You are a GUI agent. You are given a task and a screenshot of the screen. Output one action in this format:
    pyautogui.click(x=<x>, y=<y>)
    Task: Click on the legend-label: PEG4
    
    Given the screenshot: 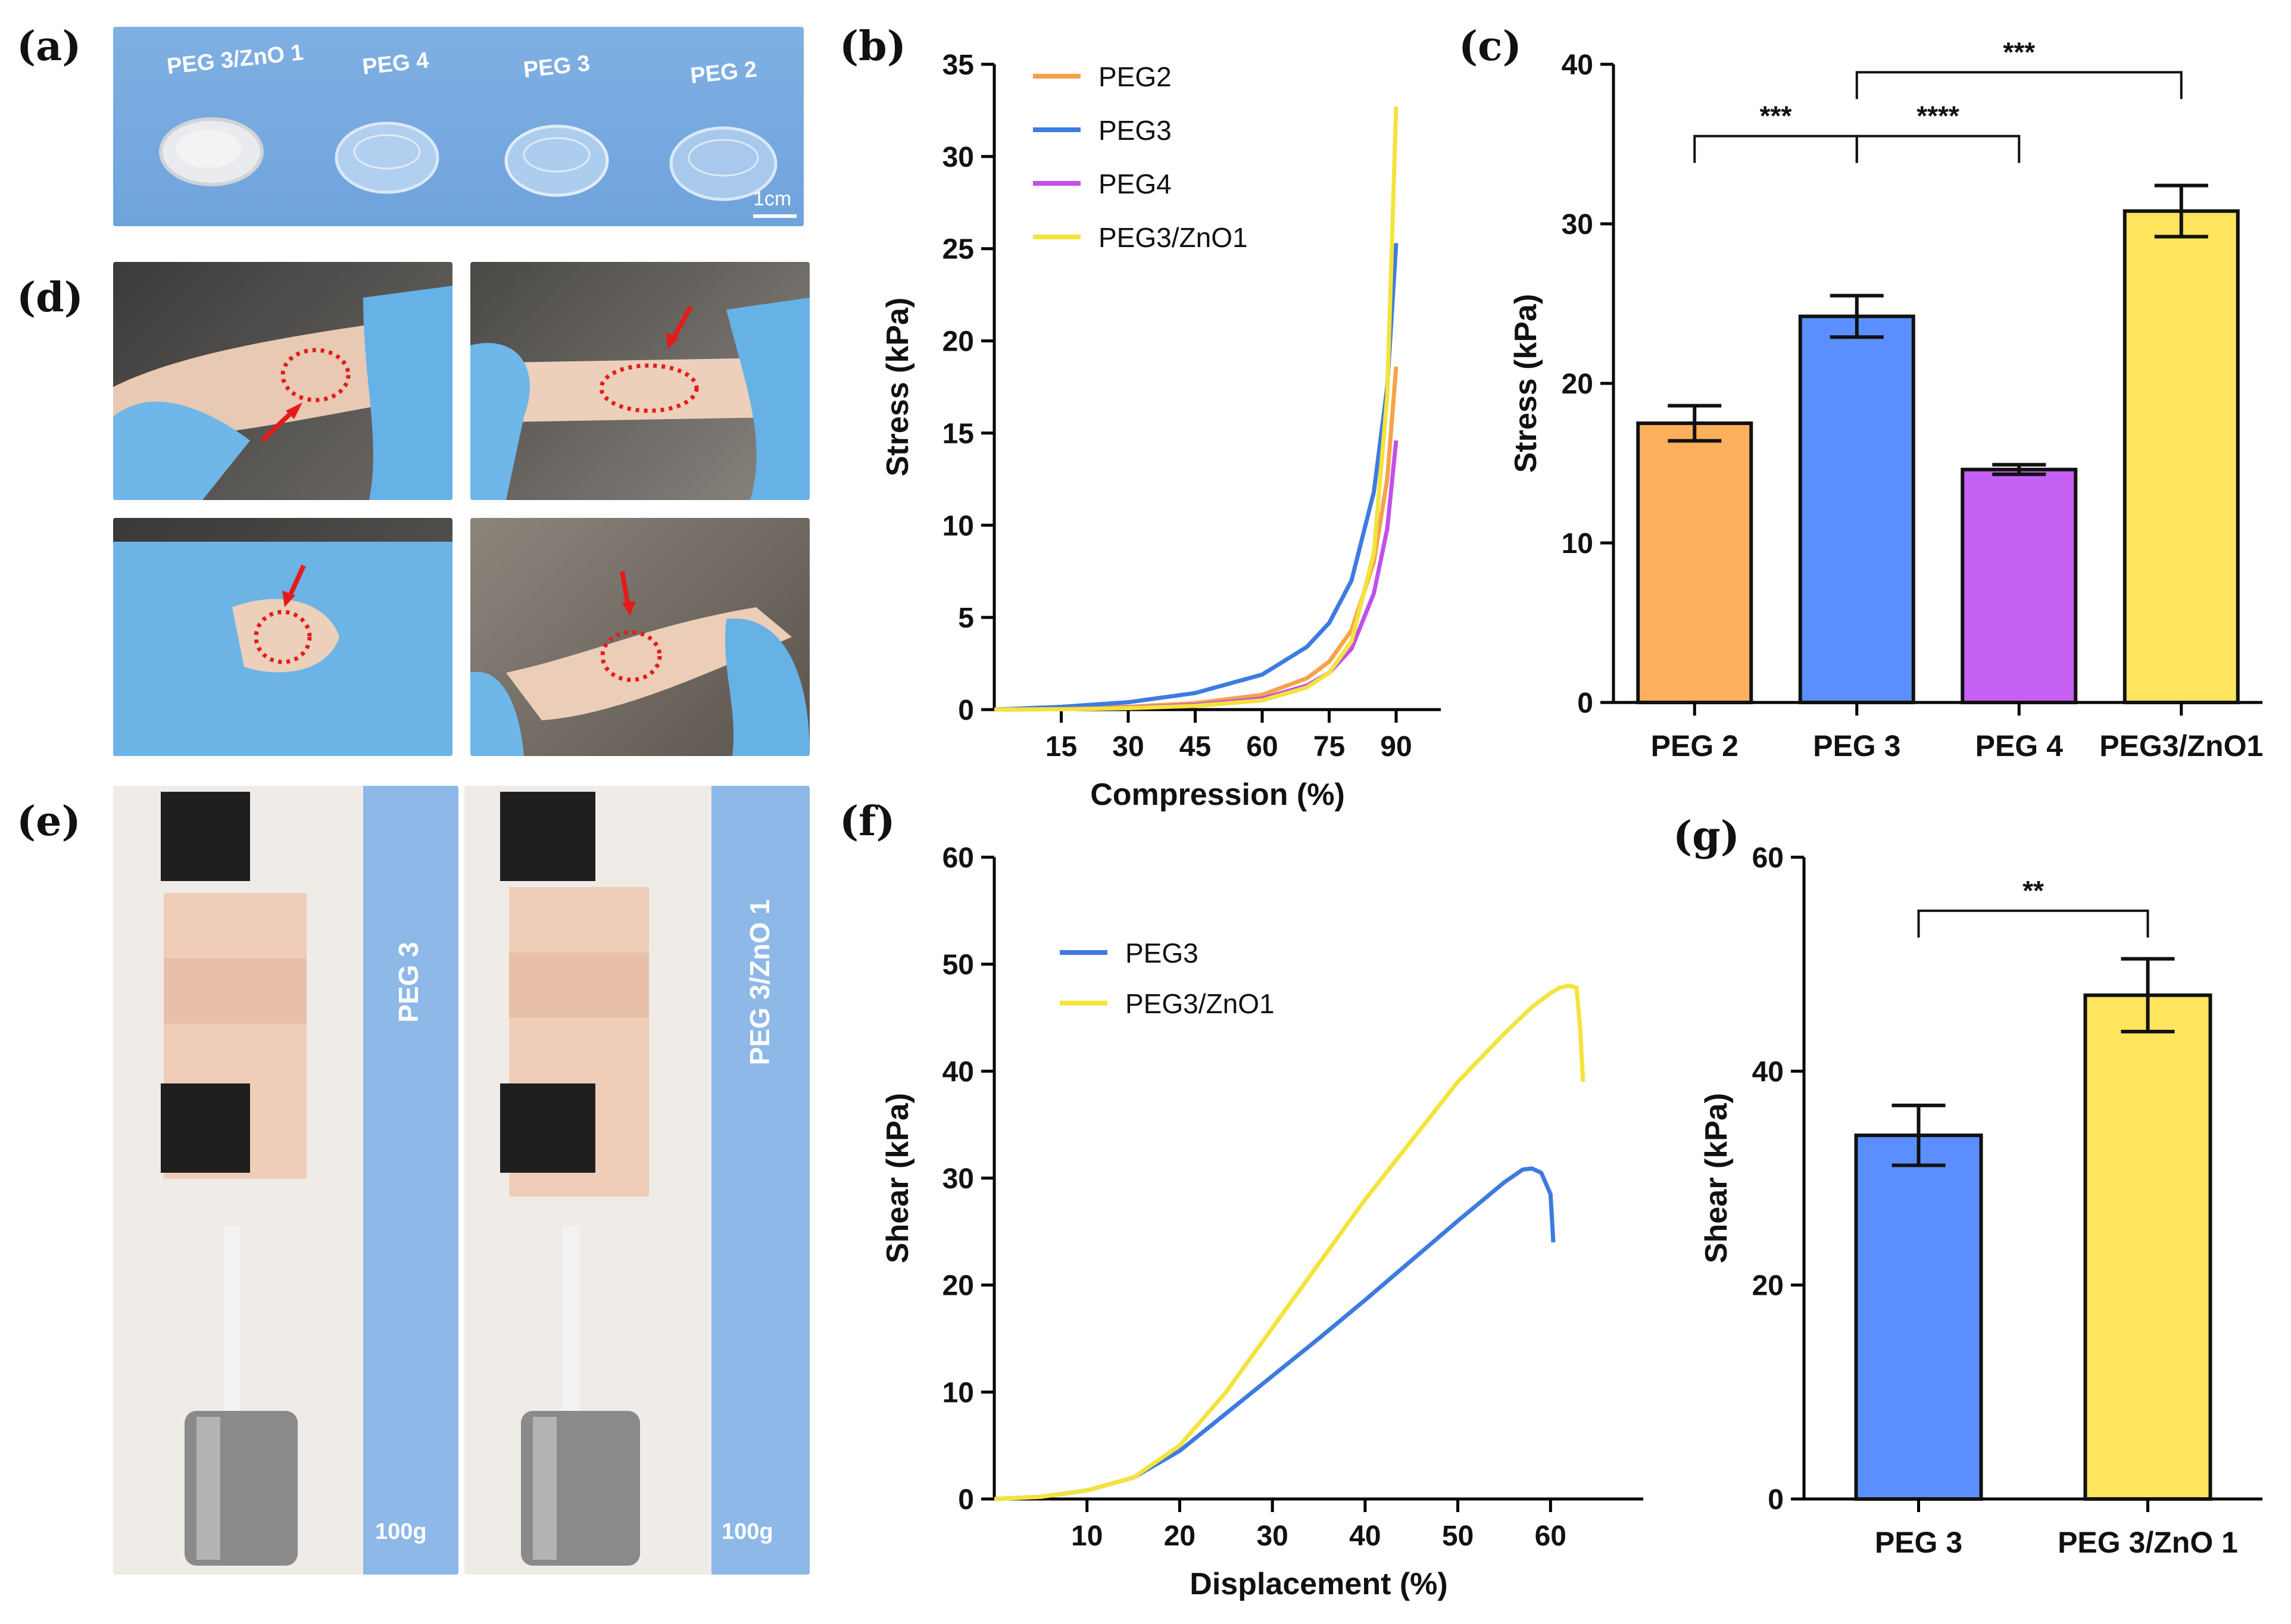 What is the action you would take?
    pyautogui.click(x=1135, y=184)
    